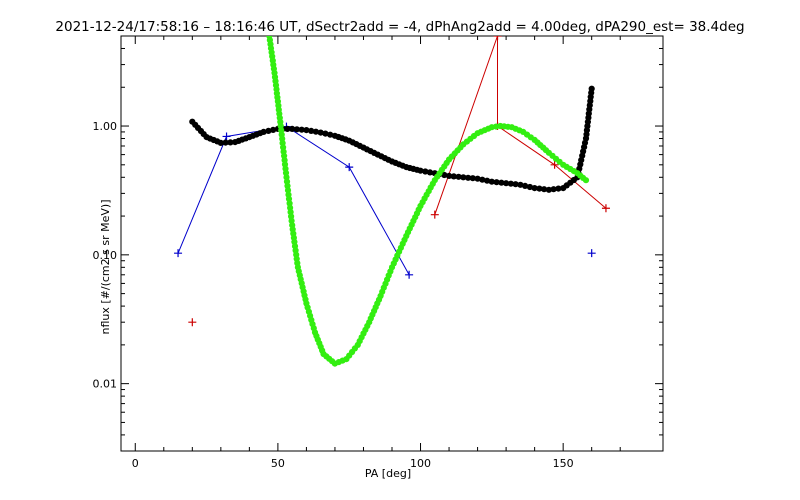 The image size is (800, 500). I want to click on x-tick-label: 150, so click(563, 463).